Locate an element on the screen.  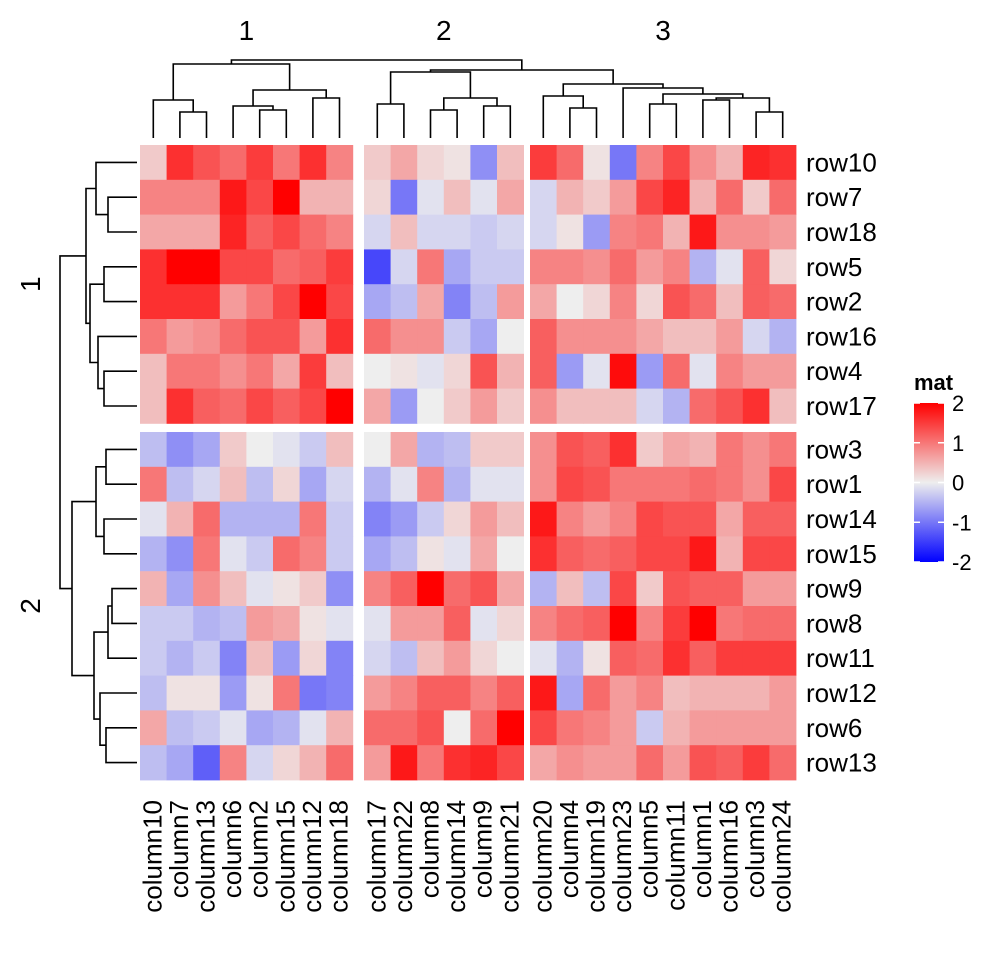
column-label: column12 is located at coordinates (312, 856).